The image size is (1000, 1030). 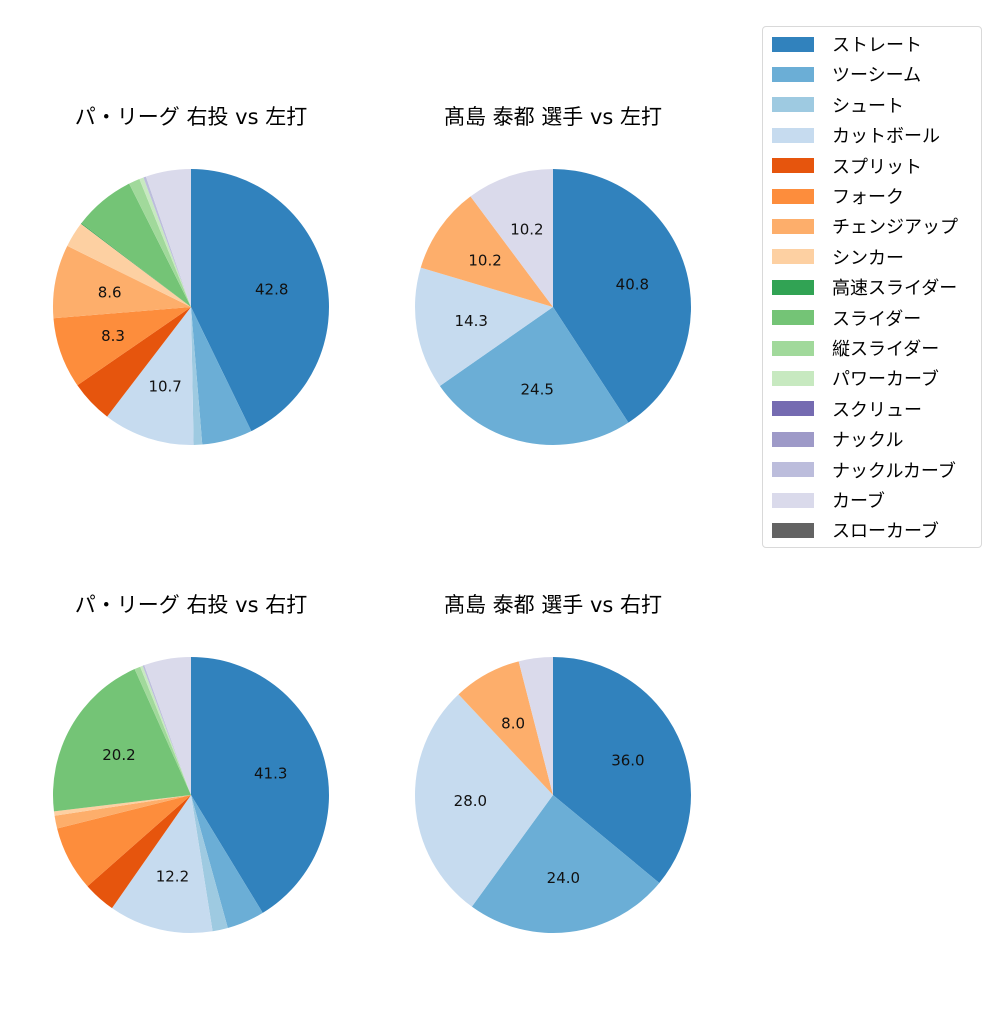 What do you see at coordinates (877, 167) in the screenshot?
I see `legend-label: スプリット` at bounding box center [877, 167].